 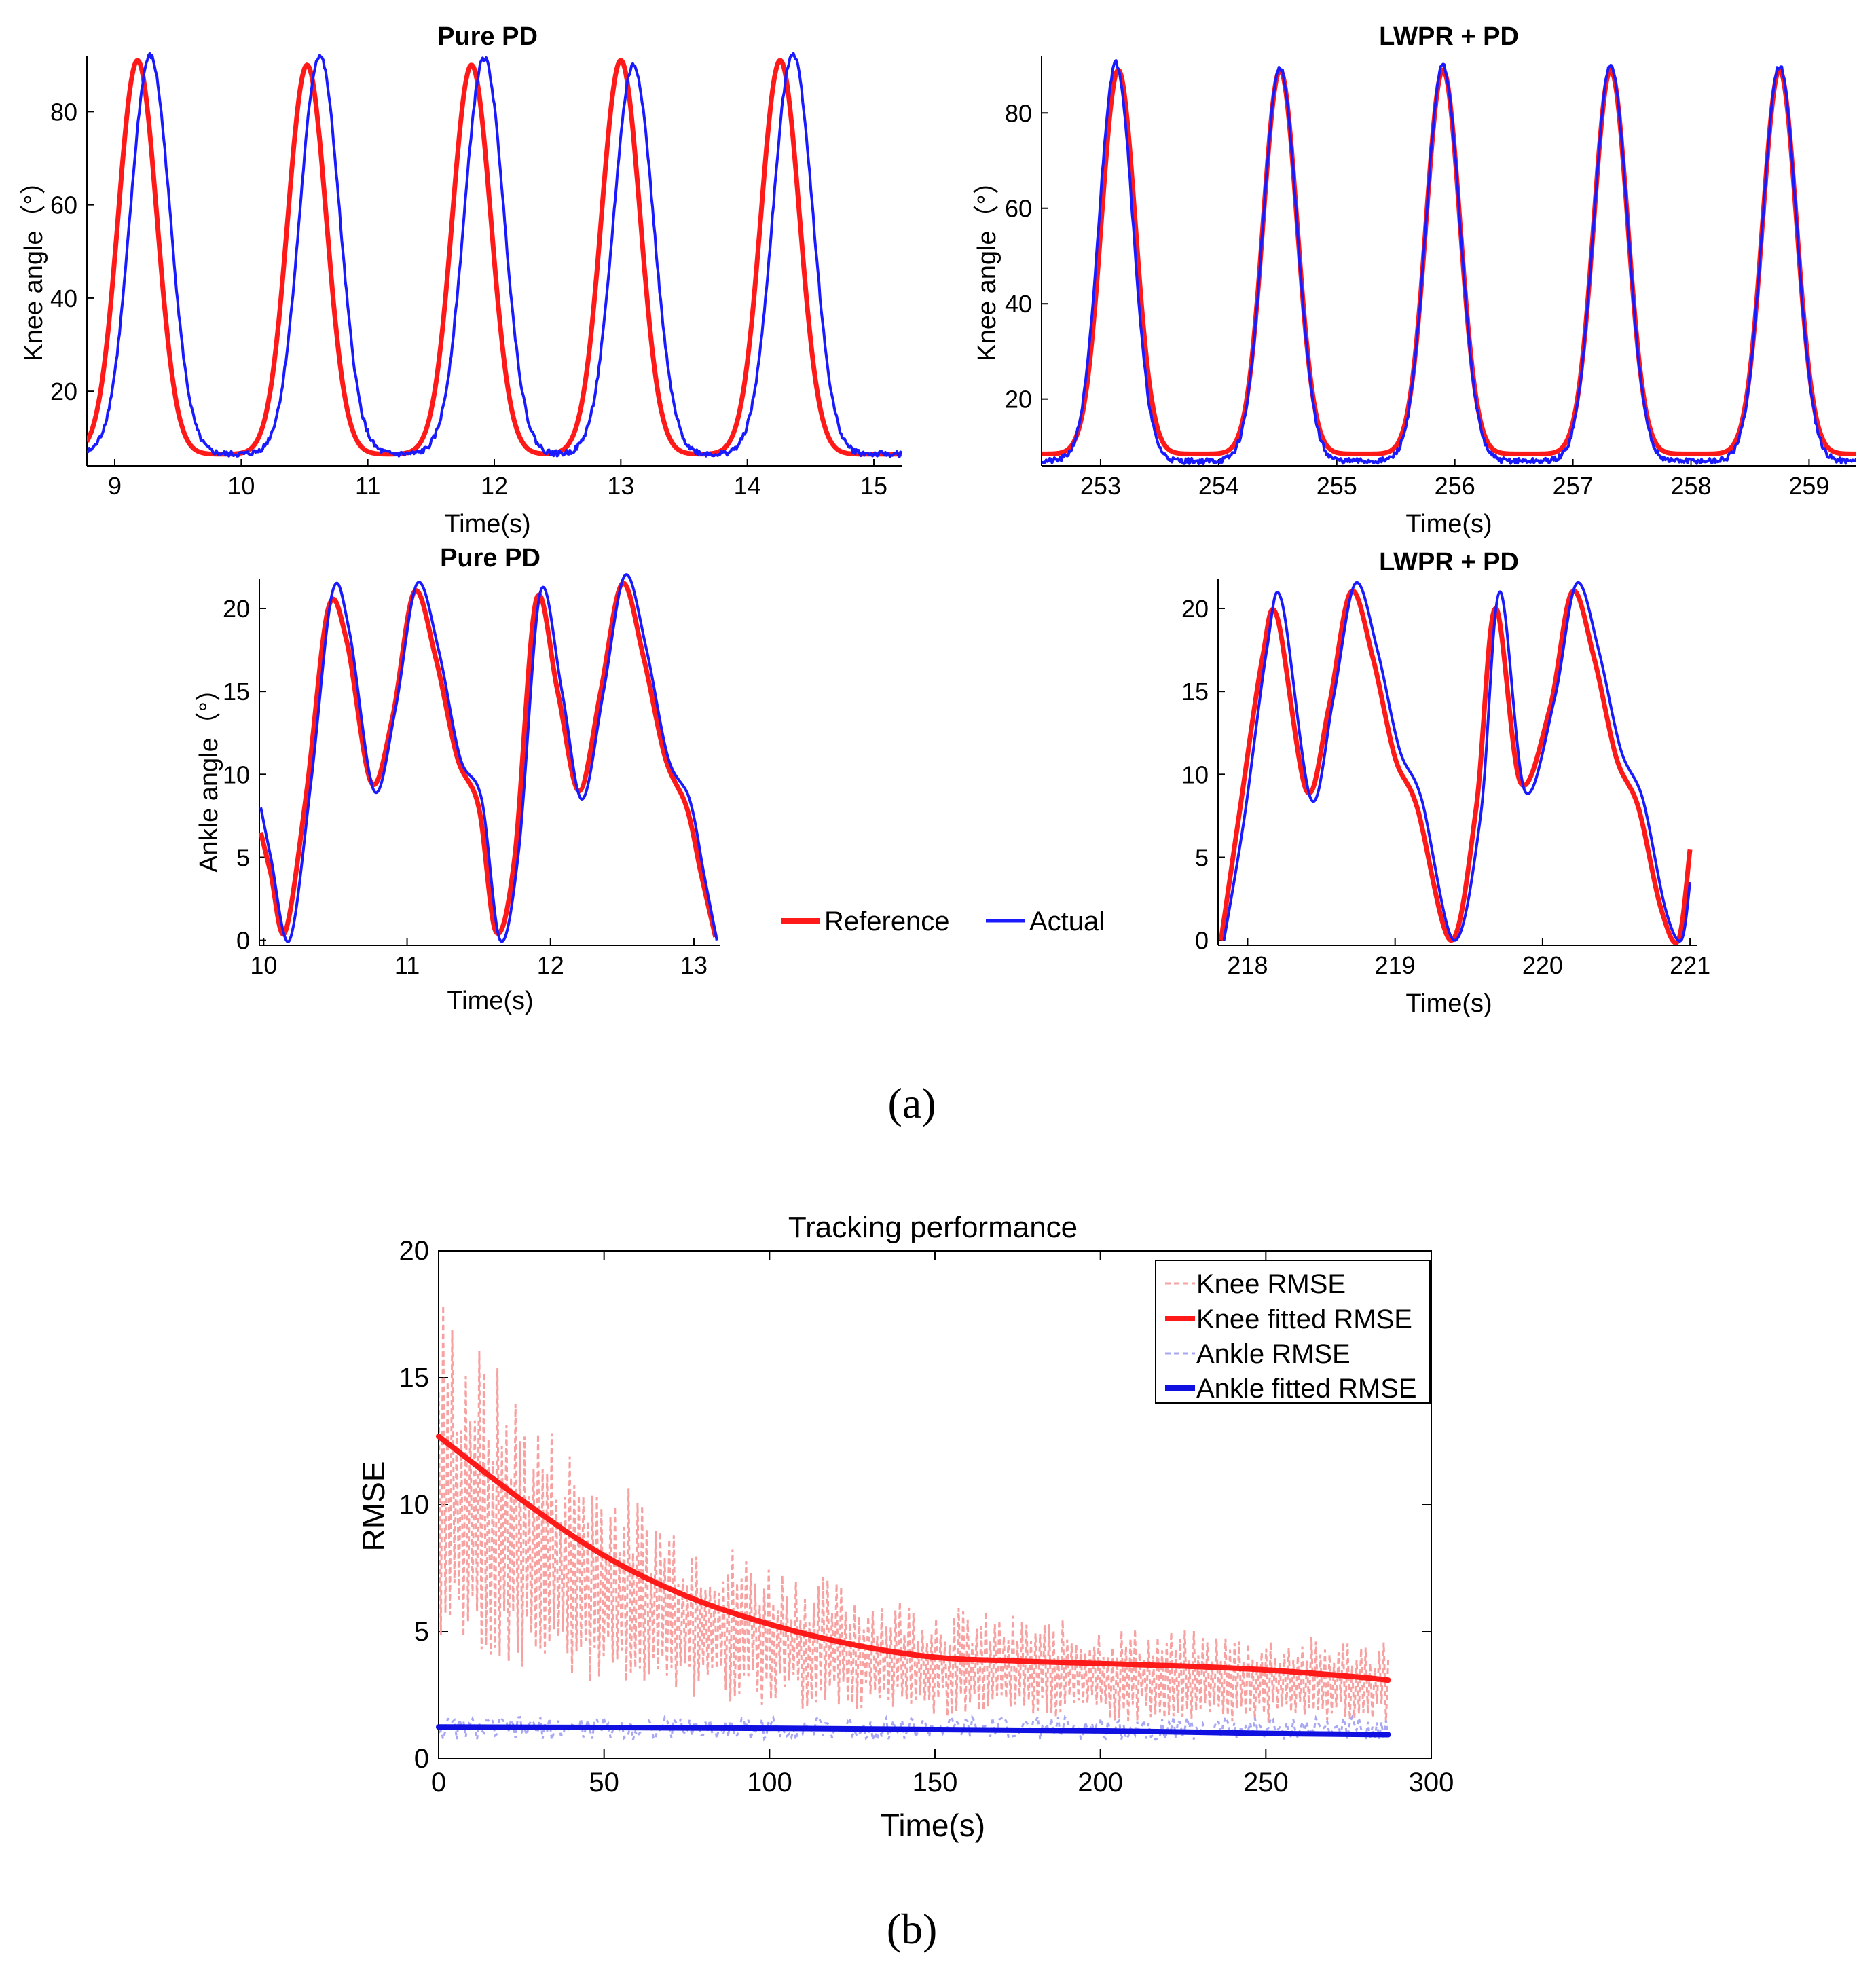 I want to click on x-tick-label: 50, so click(x=604, y=1782).